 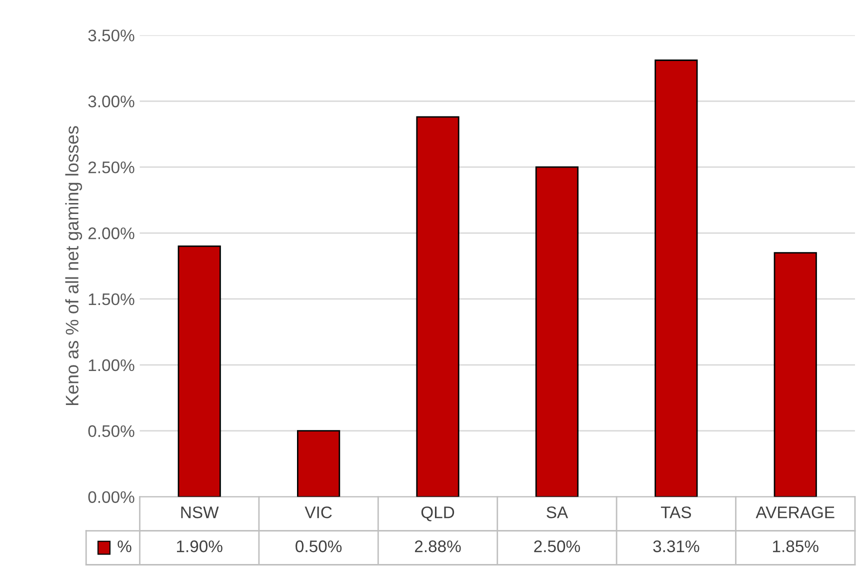 What do you see at coordinates (111, 233) in the screenshot?
I see `y-tick-label: 2.00%` at bounding box center [111, 233].